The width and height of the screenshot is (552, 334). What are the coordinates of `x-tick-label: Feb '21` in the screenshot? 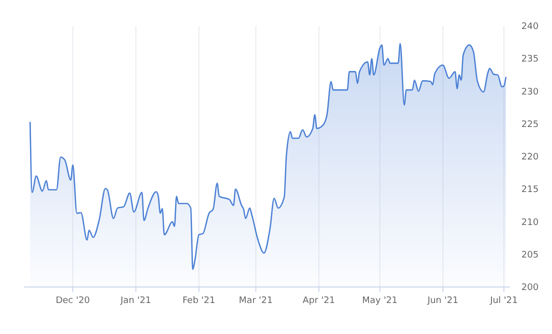 It's located at (199, 301).